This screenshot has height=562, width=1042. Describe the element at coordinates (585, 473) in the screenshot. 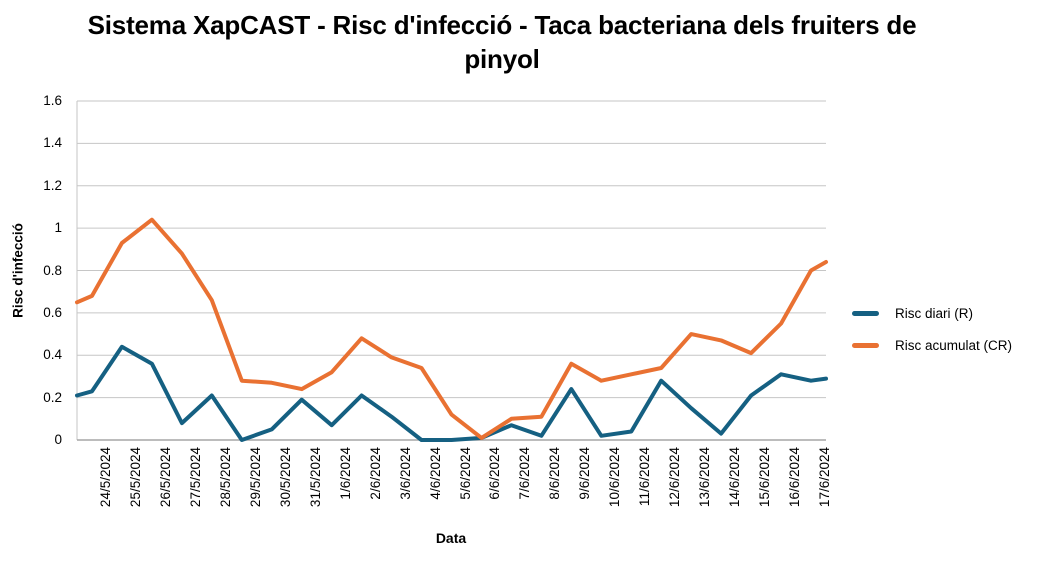

I see `x-tick-label: 9/6/2024` at that location.